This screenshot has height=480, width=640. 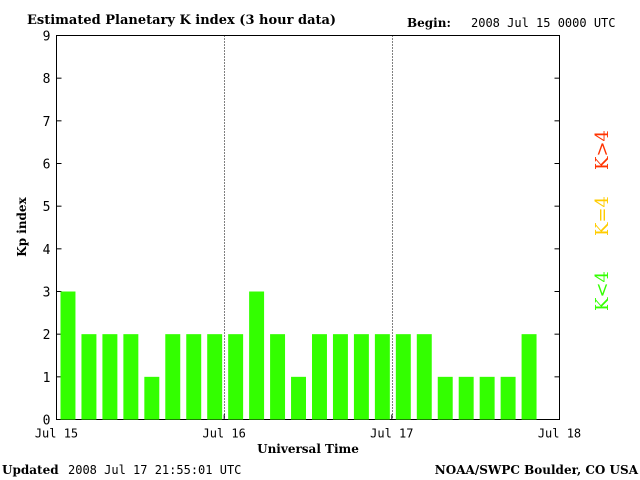 I want to click on y-tick-label: 5, so click(x=47, y=207).